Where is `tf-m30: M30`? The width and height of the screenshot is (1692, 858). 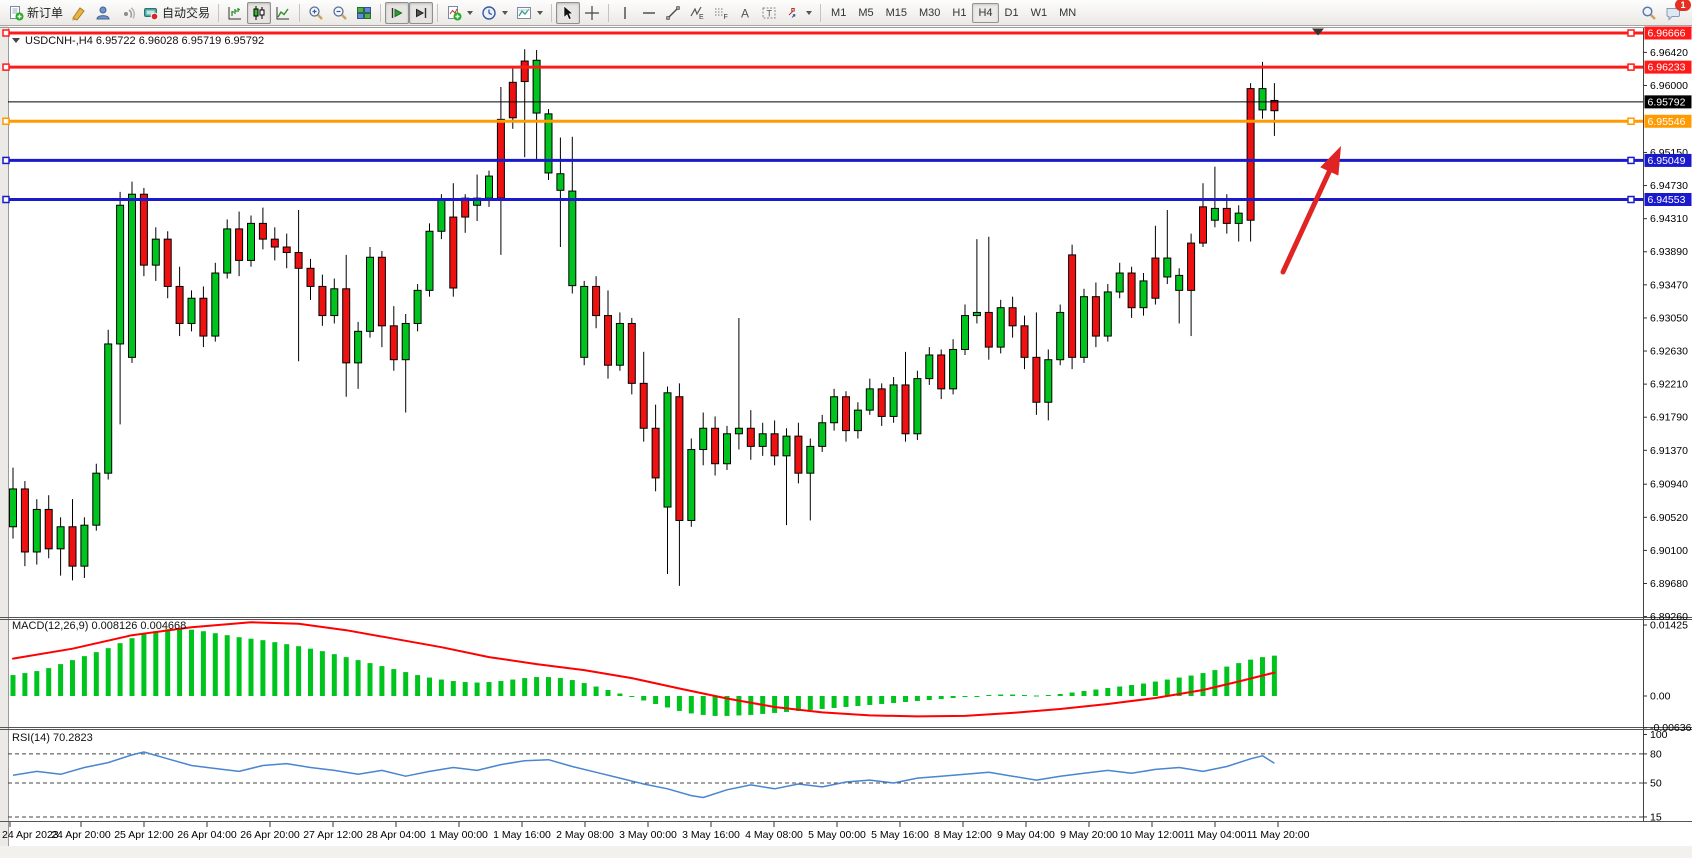 tf-m30: M30 is located at coordinates (930, 12).